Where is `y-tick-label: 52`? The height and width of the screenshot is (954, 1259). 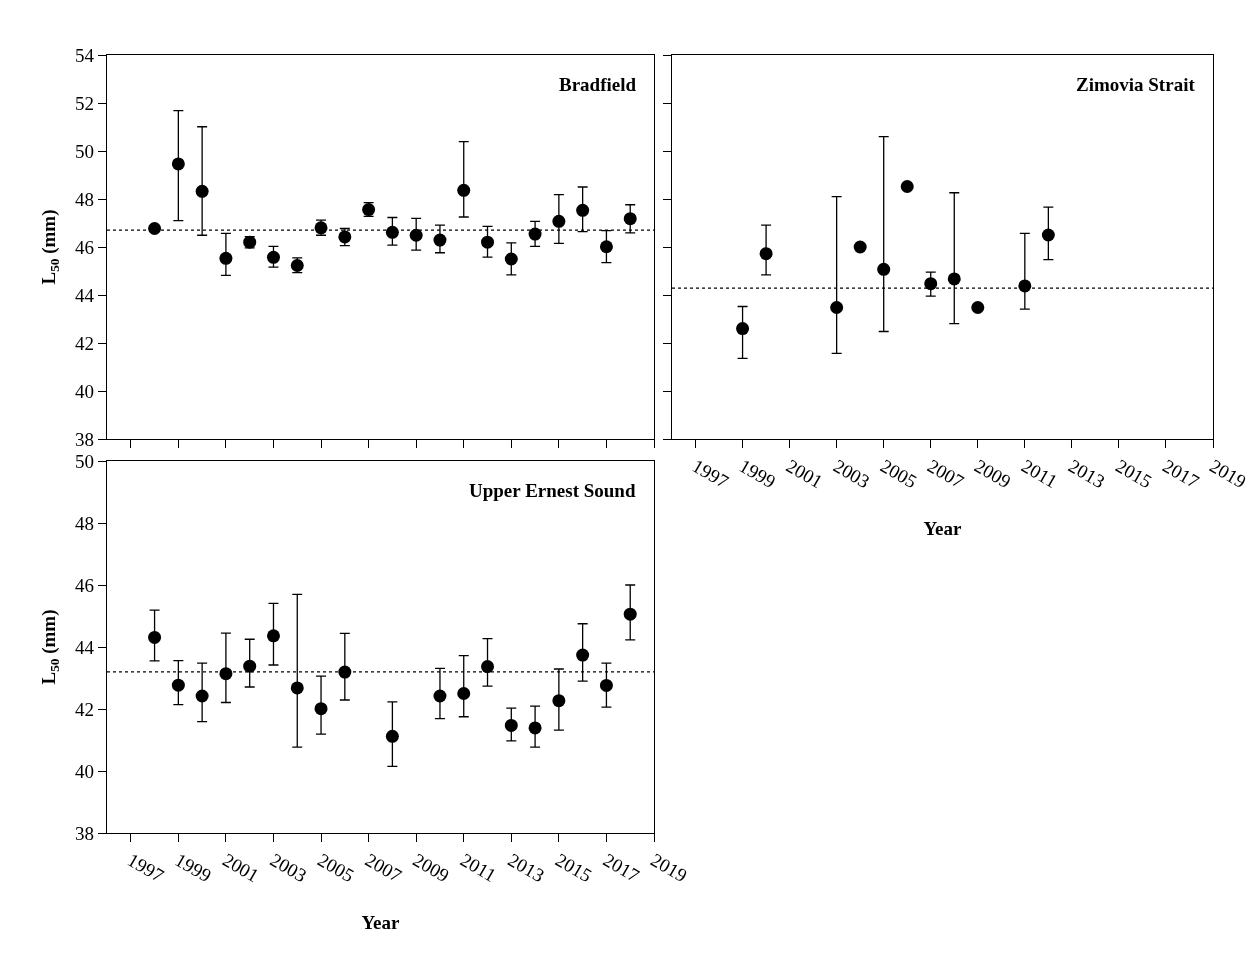
y-tick-label: 52 is located at coordinates (84, 103).